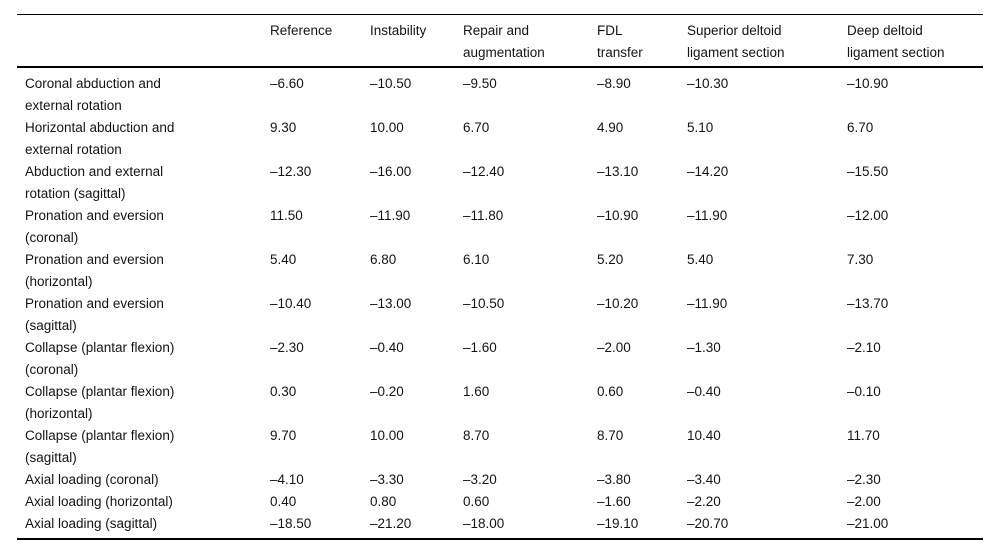 The width and height of the screenshot is (1000, 556). Describe the element at coordinates (383, 259) in the screenshot. I see `value-cell: 6.80` at that location.